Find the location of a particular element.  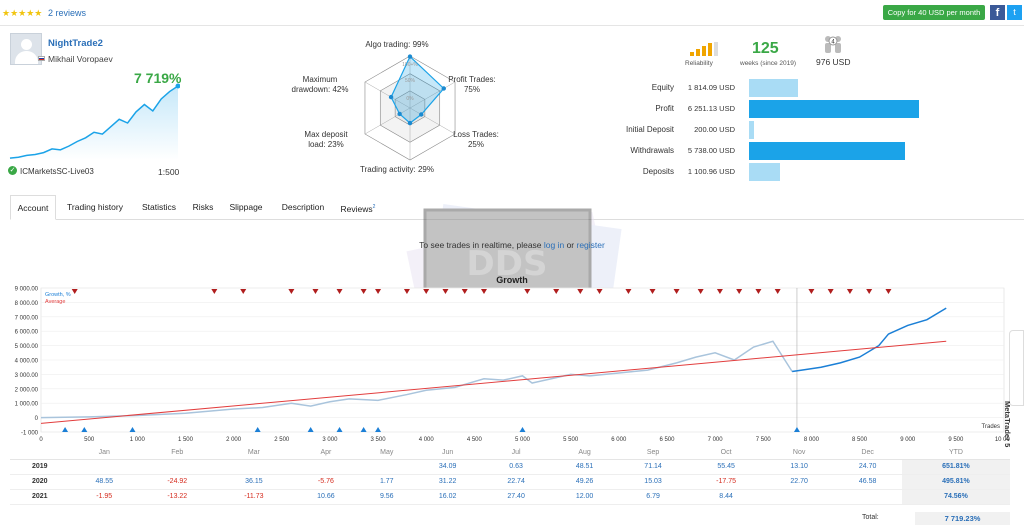

month-header: Oct is located at coordinates (726, 453).